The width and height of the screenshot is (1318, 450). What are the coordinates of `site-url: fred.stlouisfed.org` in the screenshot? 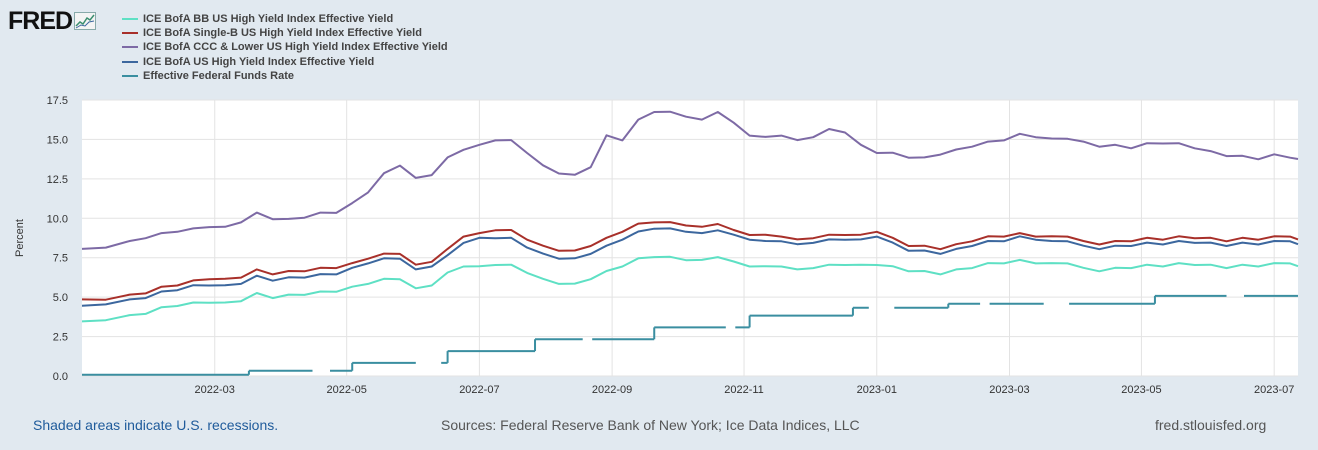 It's located at (1211, 425).